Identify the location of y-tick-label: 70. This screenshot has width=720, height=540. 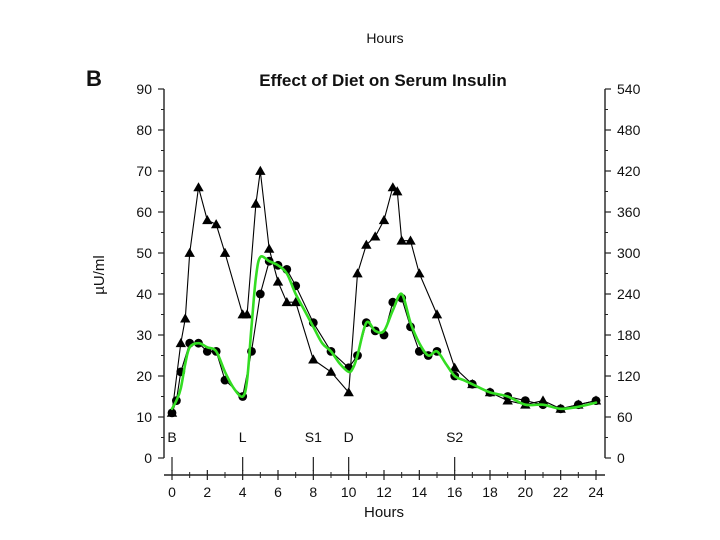
(144, 171).